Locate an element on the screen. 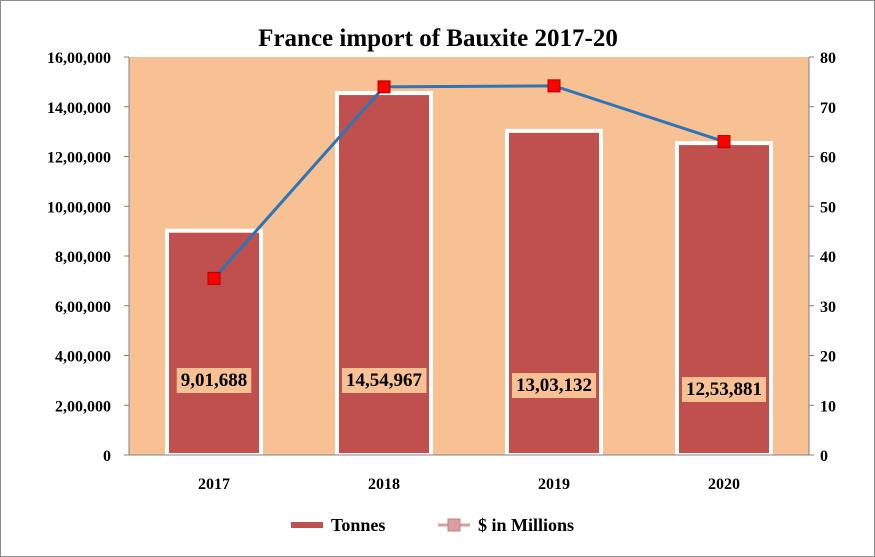 This screenshot has height=557, width=875. legend-label-usd: $ in Millions is located at coordinates (526, 525).